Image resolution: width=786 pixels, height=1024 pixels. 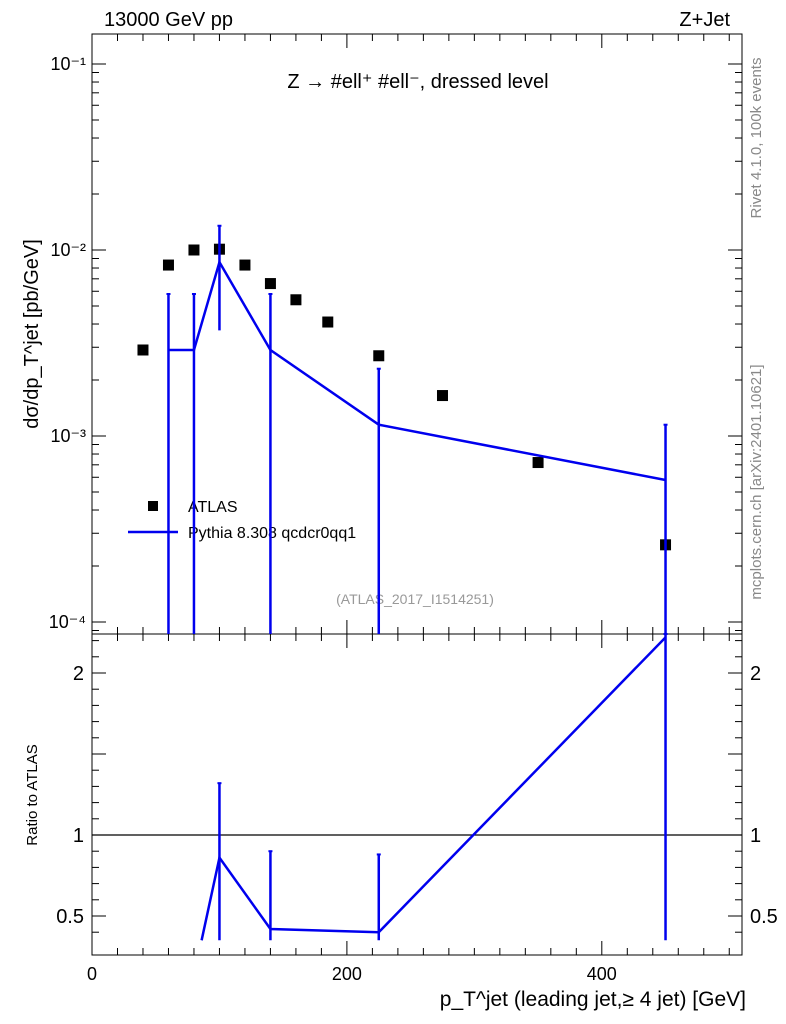 I want to click on legend-atlas-label: ATLAS, so click(x=213, y=507).